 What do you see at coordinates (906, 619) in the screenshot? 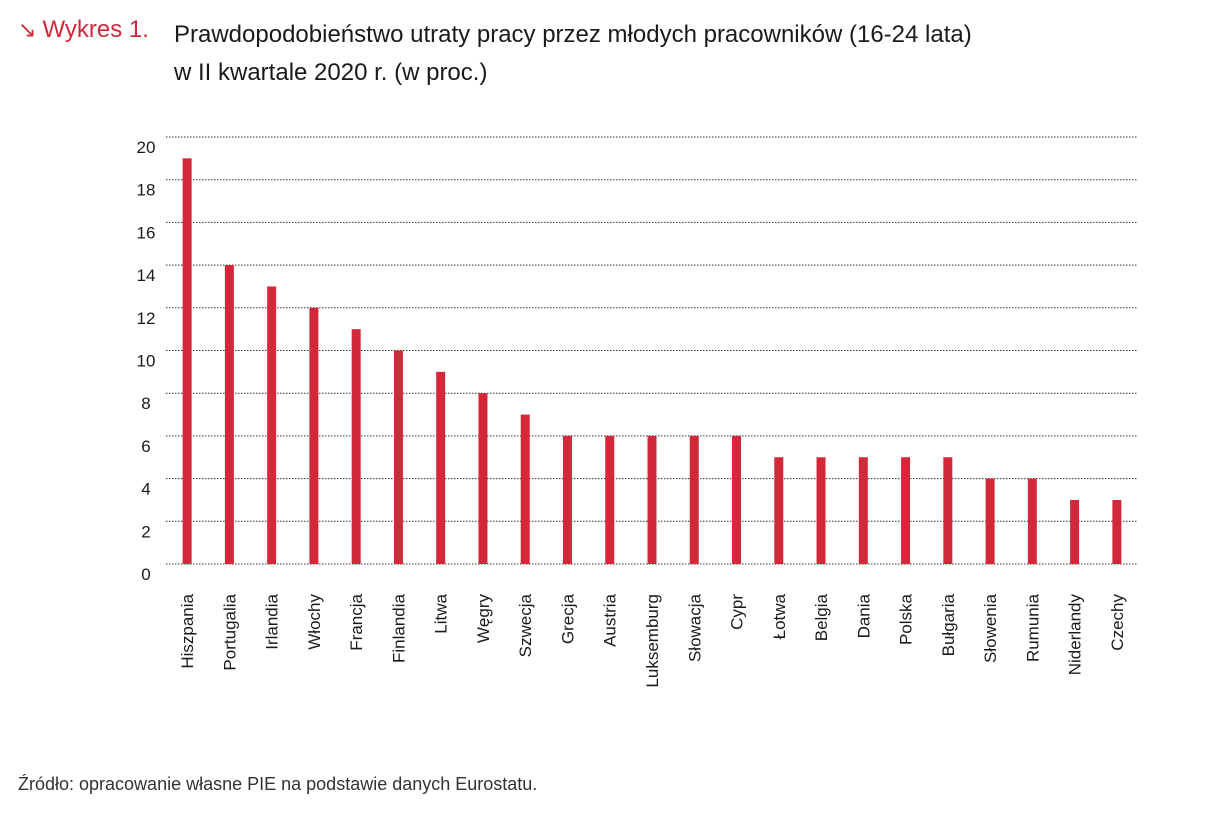
I see `x-tick-label: Polska` at bounding box center [906, 619].